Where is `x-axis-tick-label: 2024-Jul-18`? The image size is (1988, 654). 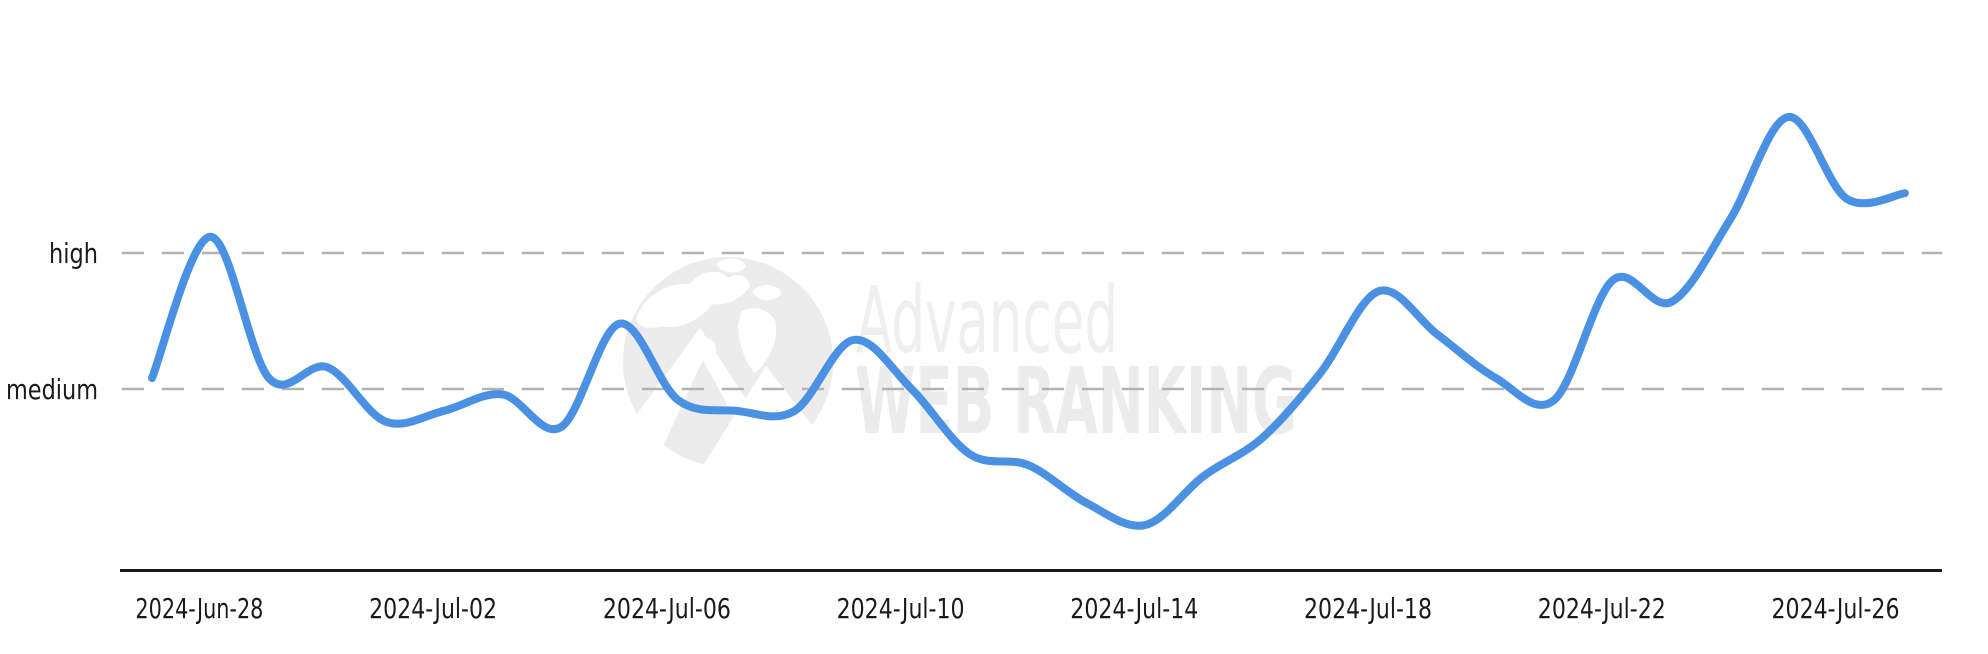 x-axis-tick-label: 2024-Jul-18 is located at coordinates (1368, 608).